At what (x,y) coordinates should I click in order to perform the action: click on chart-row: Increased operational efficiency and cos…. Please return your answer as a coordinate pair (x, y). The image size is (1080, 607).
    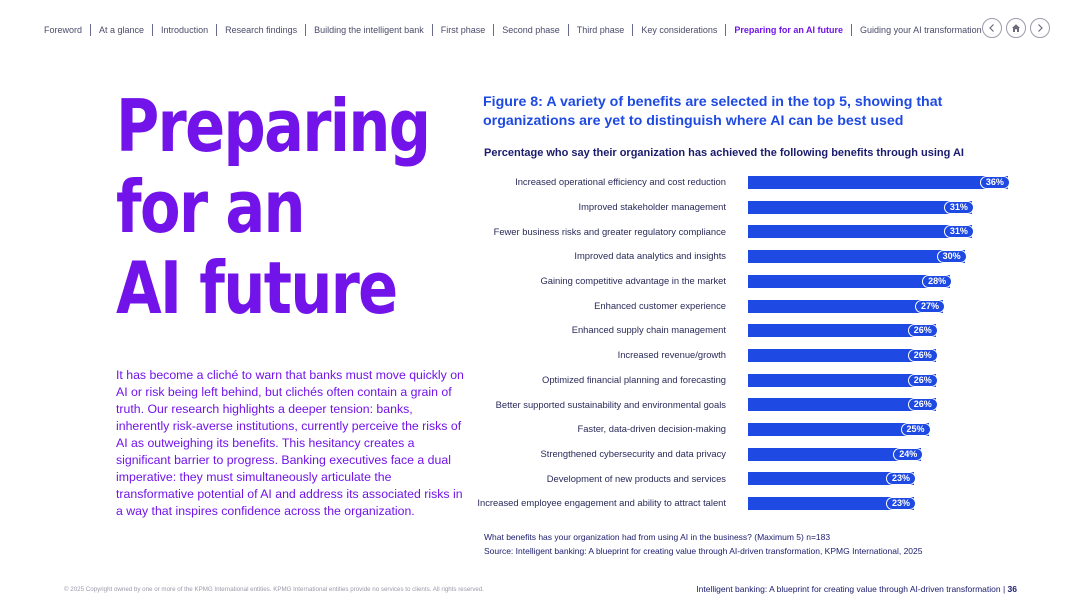
    Looking at the image, I should click on (764, 182).